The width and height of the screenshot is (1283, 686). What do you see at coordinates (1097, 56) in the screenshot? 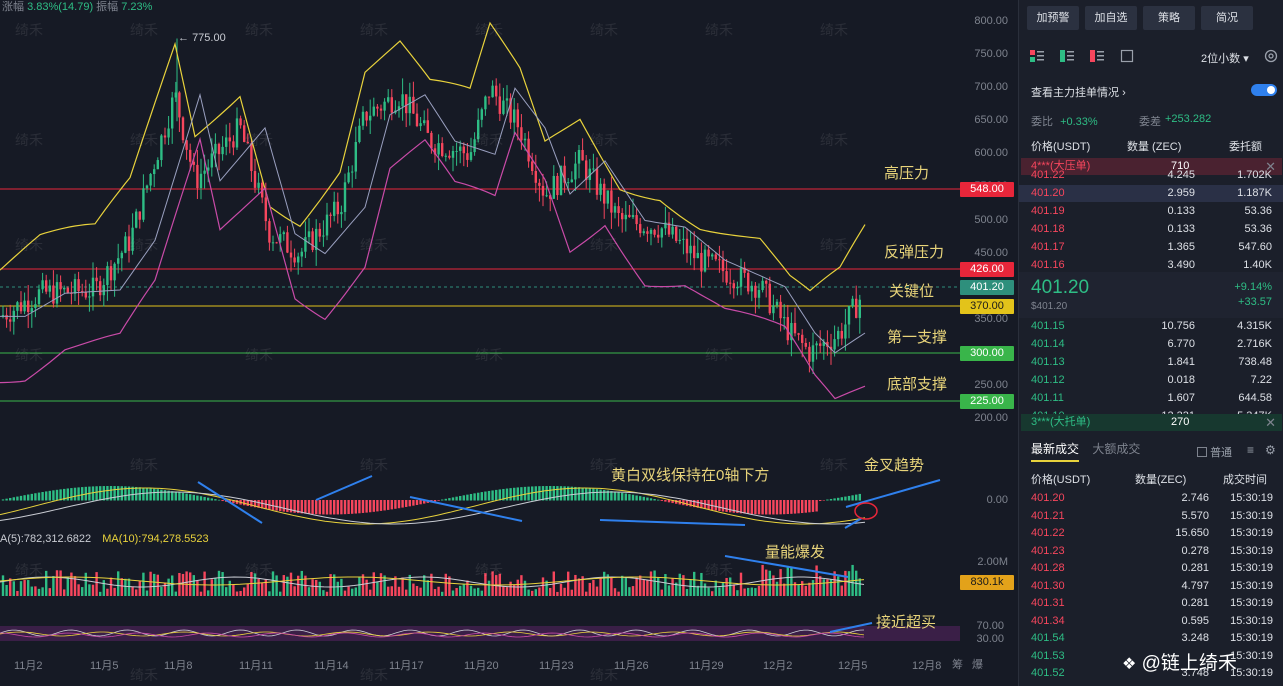
I see `orderbook-asks-icon` at bounding box center [1097, 56].